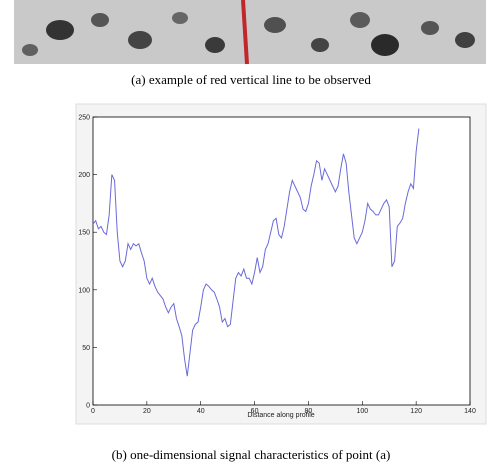 Image resolution: width=498 pixels, height=470 pixels. I want to click on y-tick-label: 50, so click(86, 348).